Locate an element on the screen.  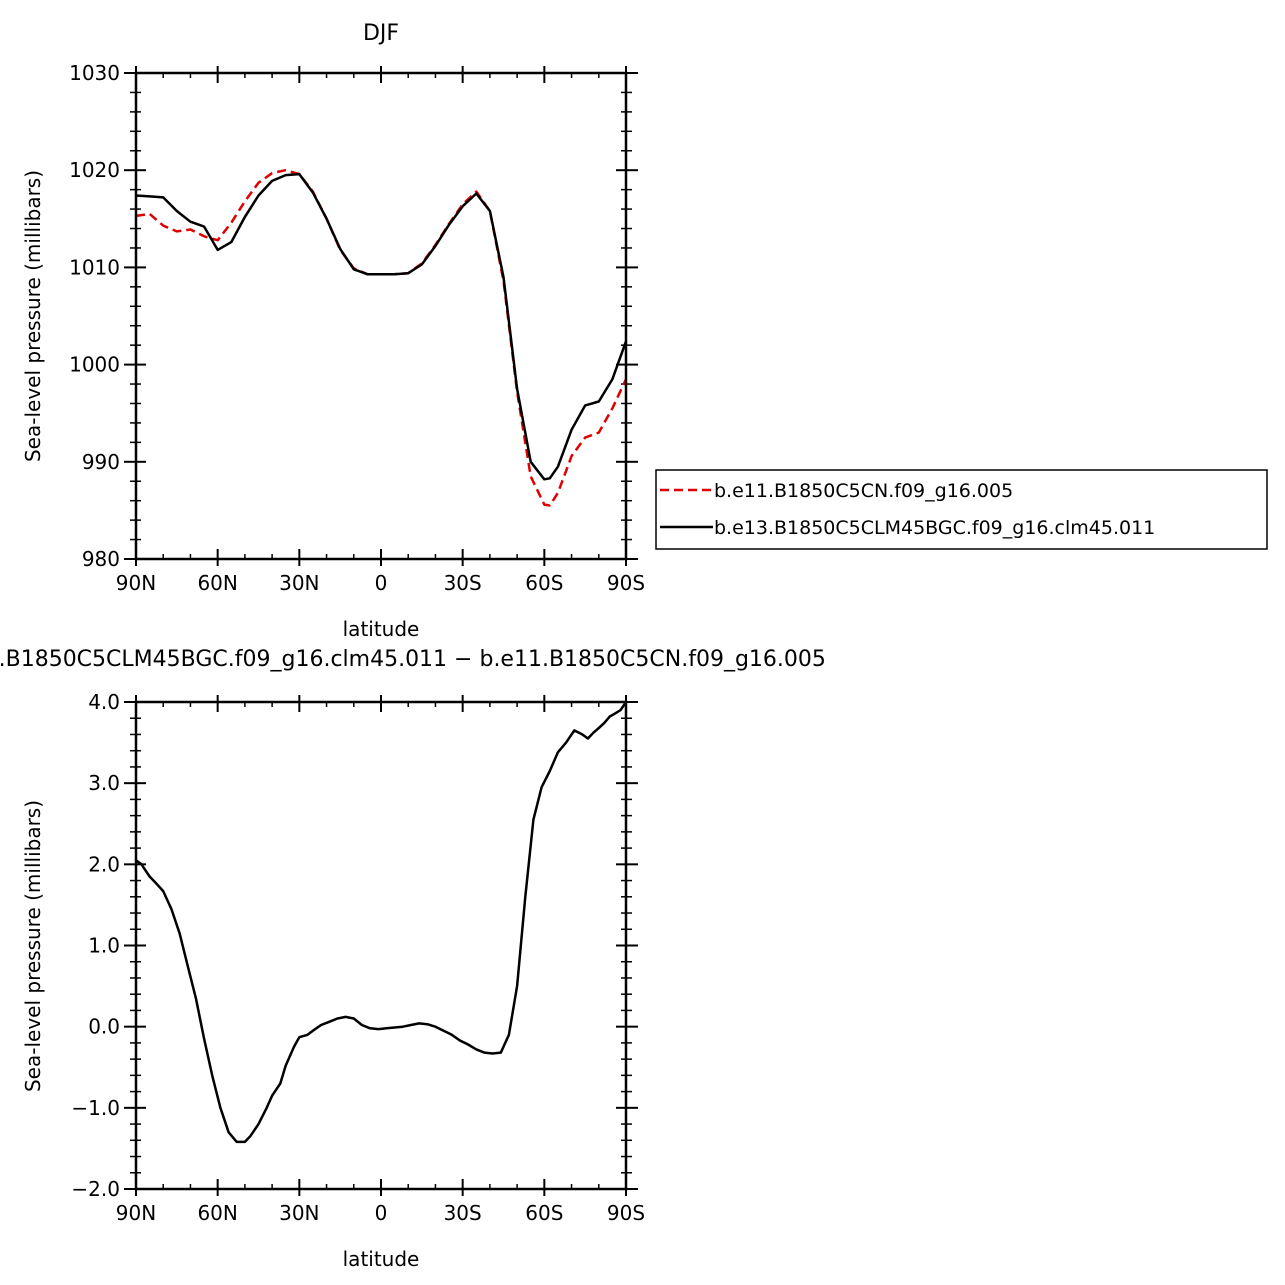
y-tick-label: 0.0 is located at coordinates (104, 1027).